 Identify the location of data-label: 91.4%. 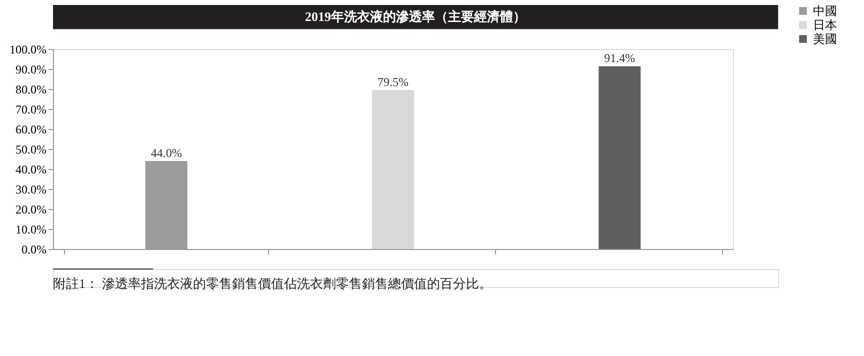
(620, 58).